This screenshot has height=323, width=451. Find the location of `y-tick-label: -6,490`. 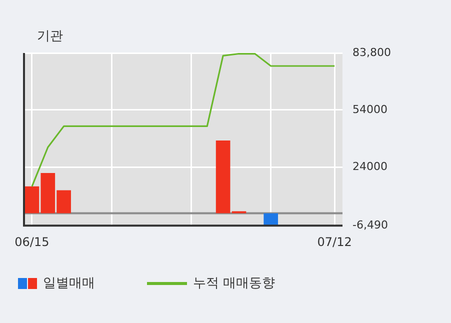

y-tick-label: -6,490 is located at coordinates (370, 225).